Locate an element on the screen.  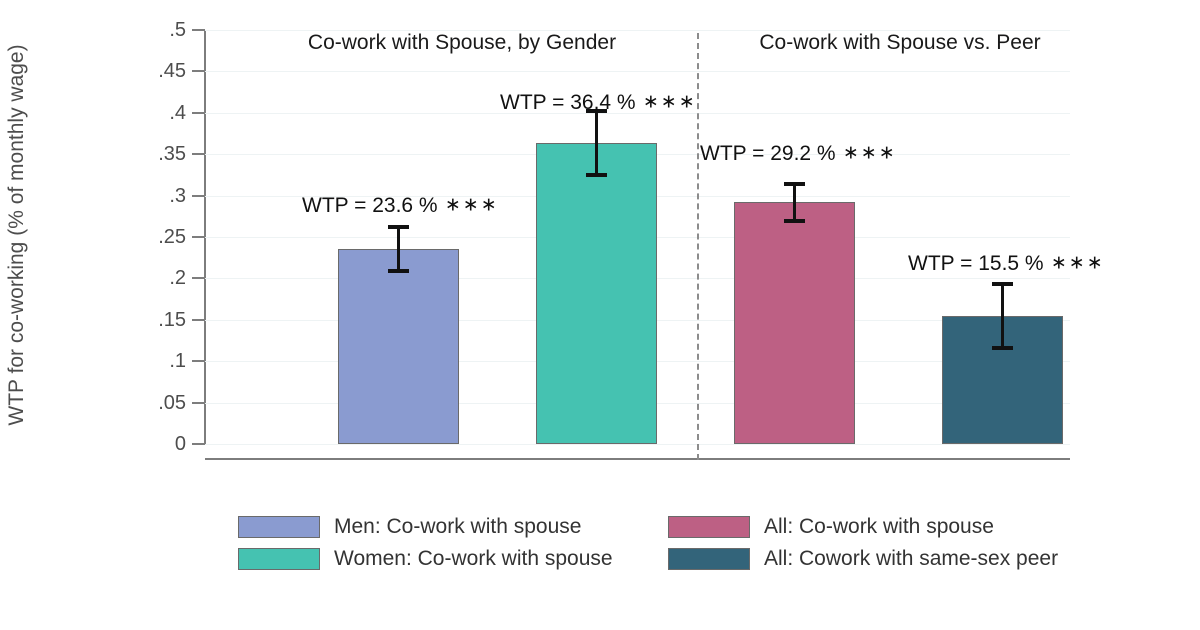
wtp-annotation: WTP = 23.6 % ∗∗∗ is located at coordinates (400, 205).